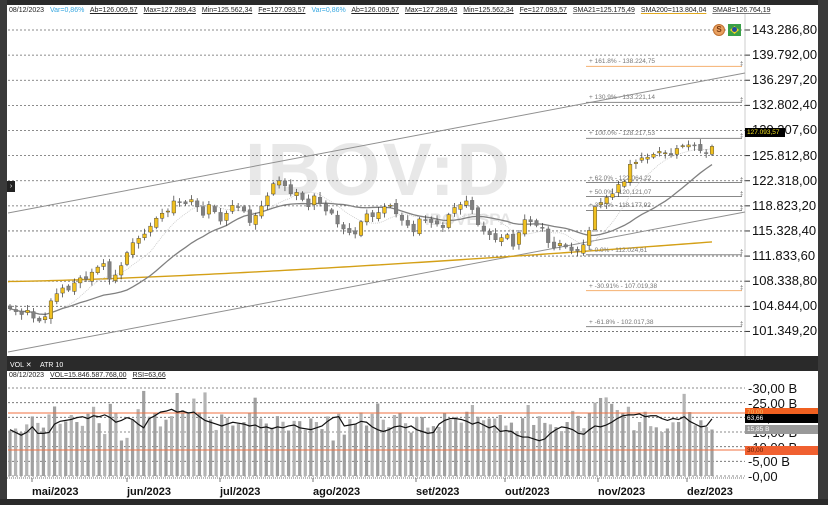 The height and width of the screenshot is (505, 828). I want to click on window-left-border, so click(3, 252).